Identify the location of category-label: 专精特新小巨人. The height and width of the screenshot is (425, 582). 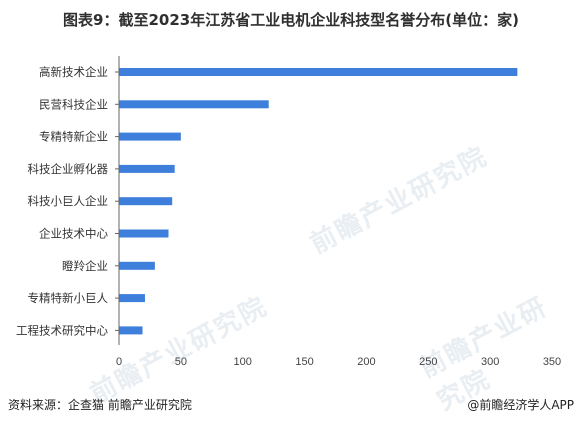
(68, 298).